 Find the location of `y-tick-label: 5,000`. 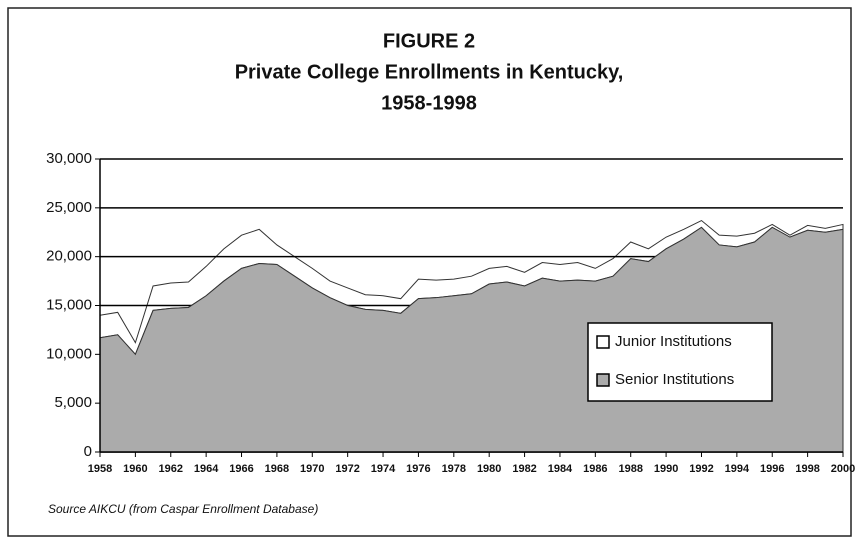

y-tick-label: 5,000 is located at coordinates (73, 402).